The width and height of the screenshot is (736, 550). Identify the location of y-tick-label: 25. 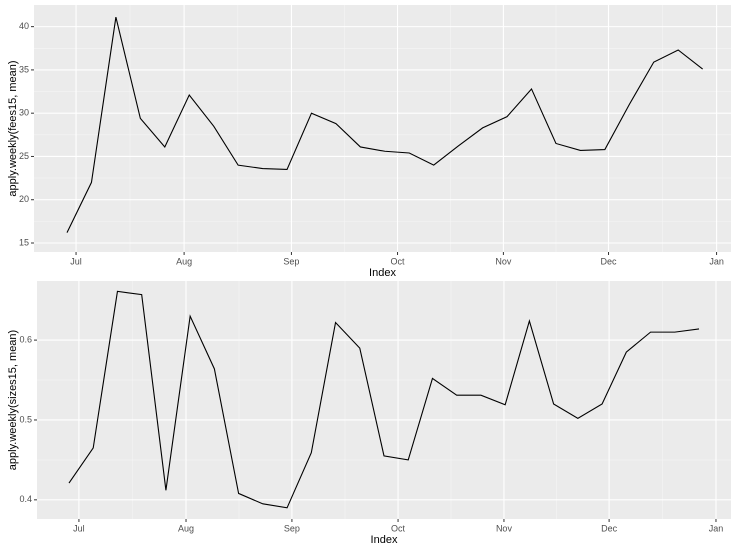
(24, 156).